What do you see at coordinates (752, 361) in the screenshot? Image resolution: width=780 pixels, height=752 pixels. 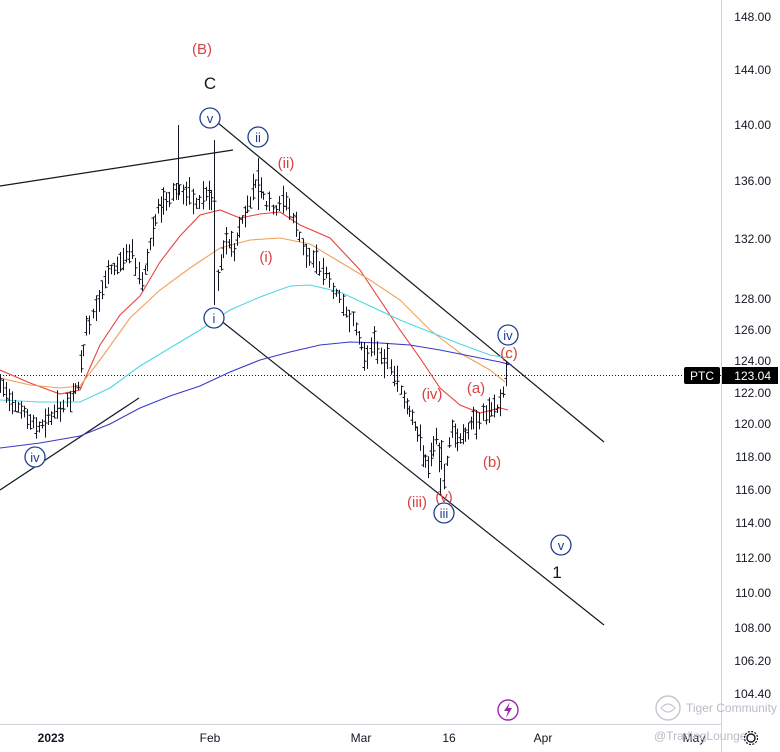 I see `price-tick: 124.00` at bounding box center [752, 361].